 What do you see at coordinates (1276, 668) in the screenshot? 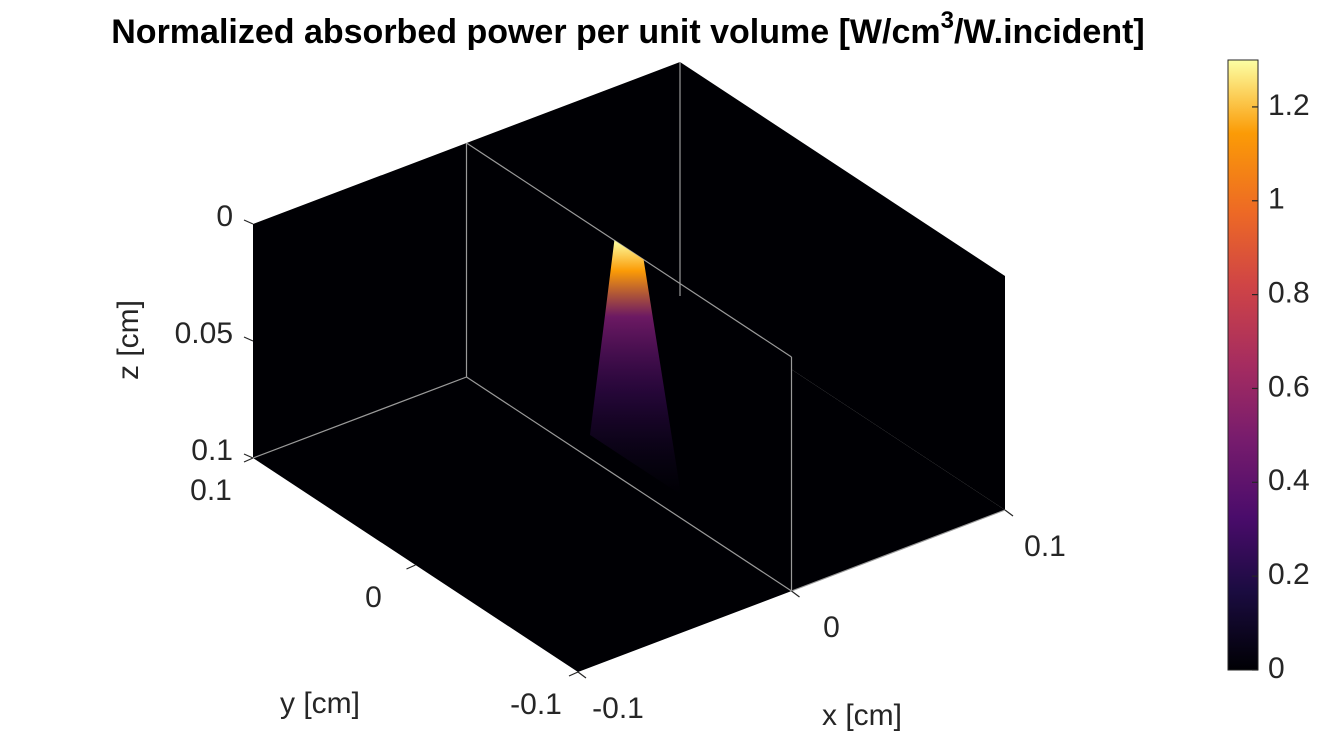
I see `colorbar-tick-label: 0` at bounding box center [1276, 668].